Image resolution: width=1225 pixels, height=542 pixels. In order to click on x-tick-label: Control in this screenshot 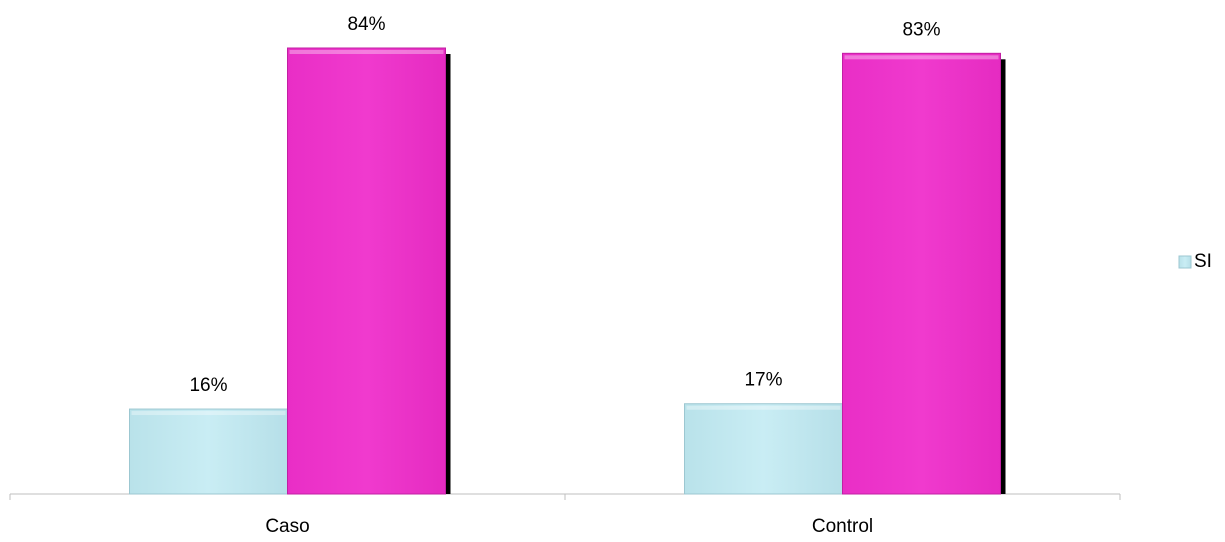, I will do `click(842, 526)`.